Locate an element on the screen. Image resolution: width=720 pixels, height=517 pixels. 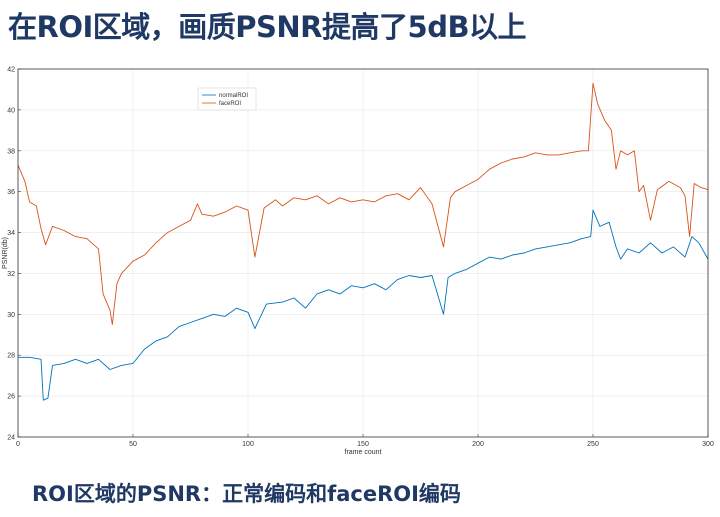
legend: normalROI faceROI is located at coordinates (227, 99).